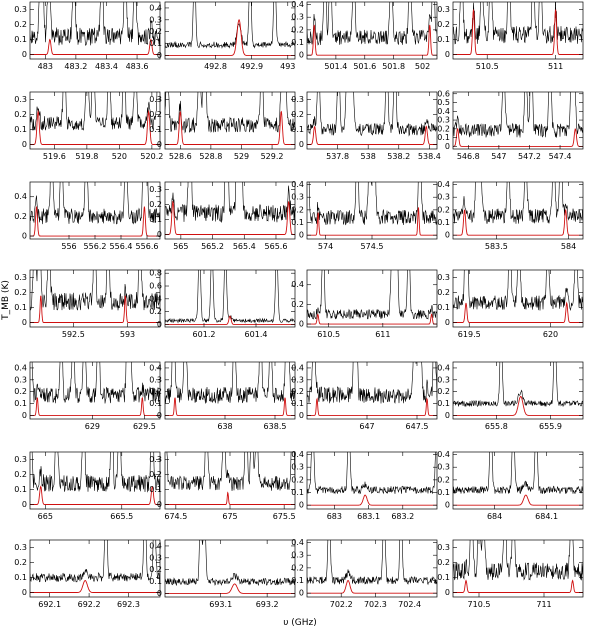 This screenshot has width=600, height=635. What do you see at coordinates (337, 156) in the screenshot?
I see `x-tick-label: 537.8` at bounding box center [337, 156].